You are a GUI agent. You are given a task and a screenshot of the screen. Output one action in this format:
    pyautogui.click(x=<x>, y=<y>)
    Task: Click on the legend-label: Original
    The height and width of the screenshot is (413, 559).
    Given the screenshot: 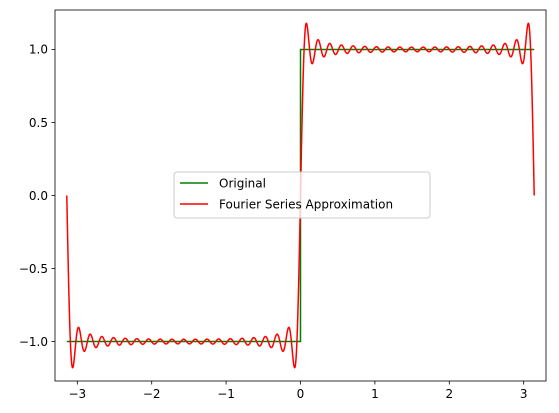 What is the action you would take?
    pyautogui.click(x=242, y=183)
    